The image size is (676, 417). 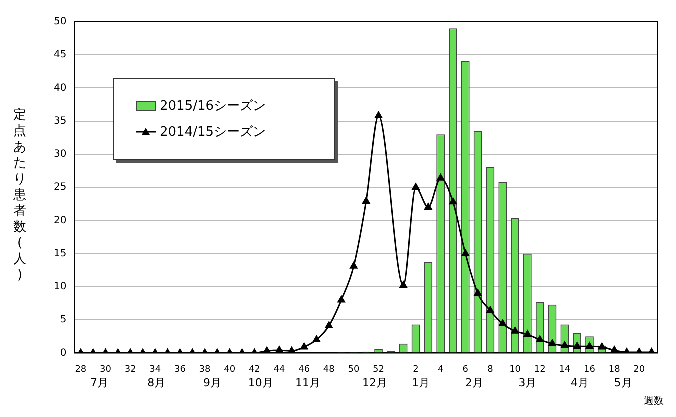 What do you see at coordinates (156, 369) in the screenshot?
I see `x-tick-label: 34` at bounding box center [156, 369].